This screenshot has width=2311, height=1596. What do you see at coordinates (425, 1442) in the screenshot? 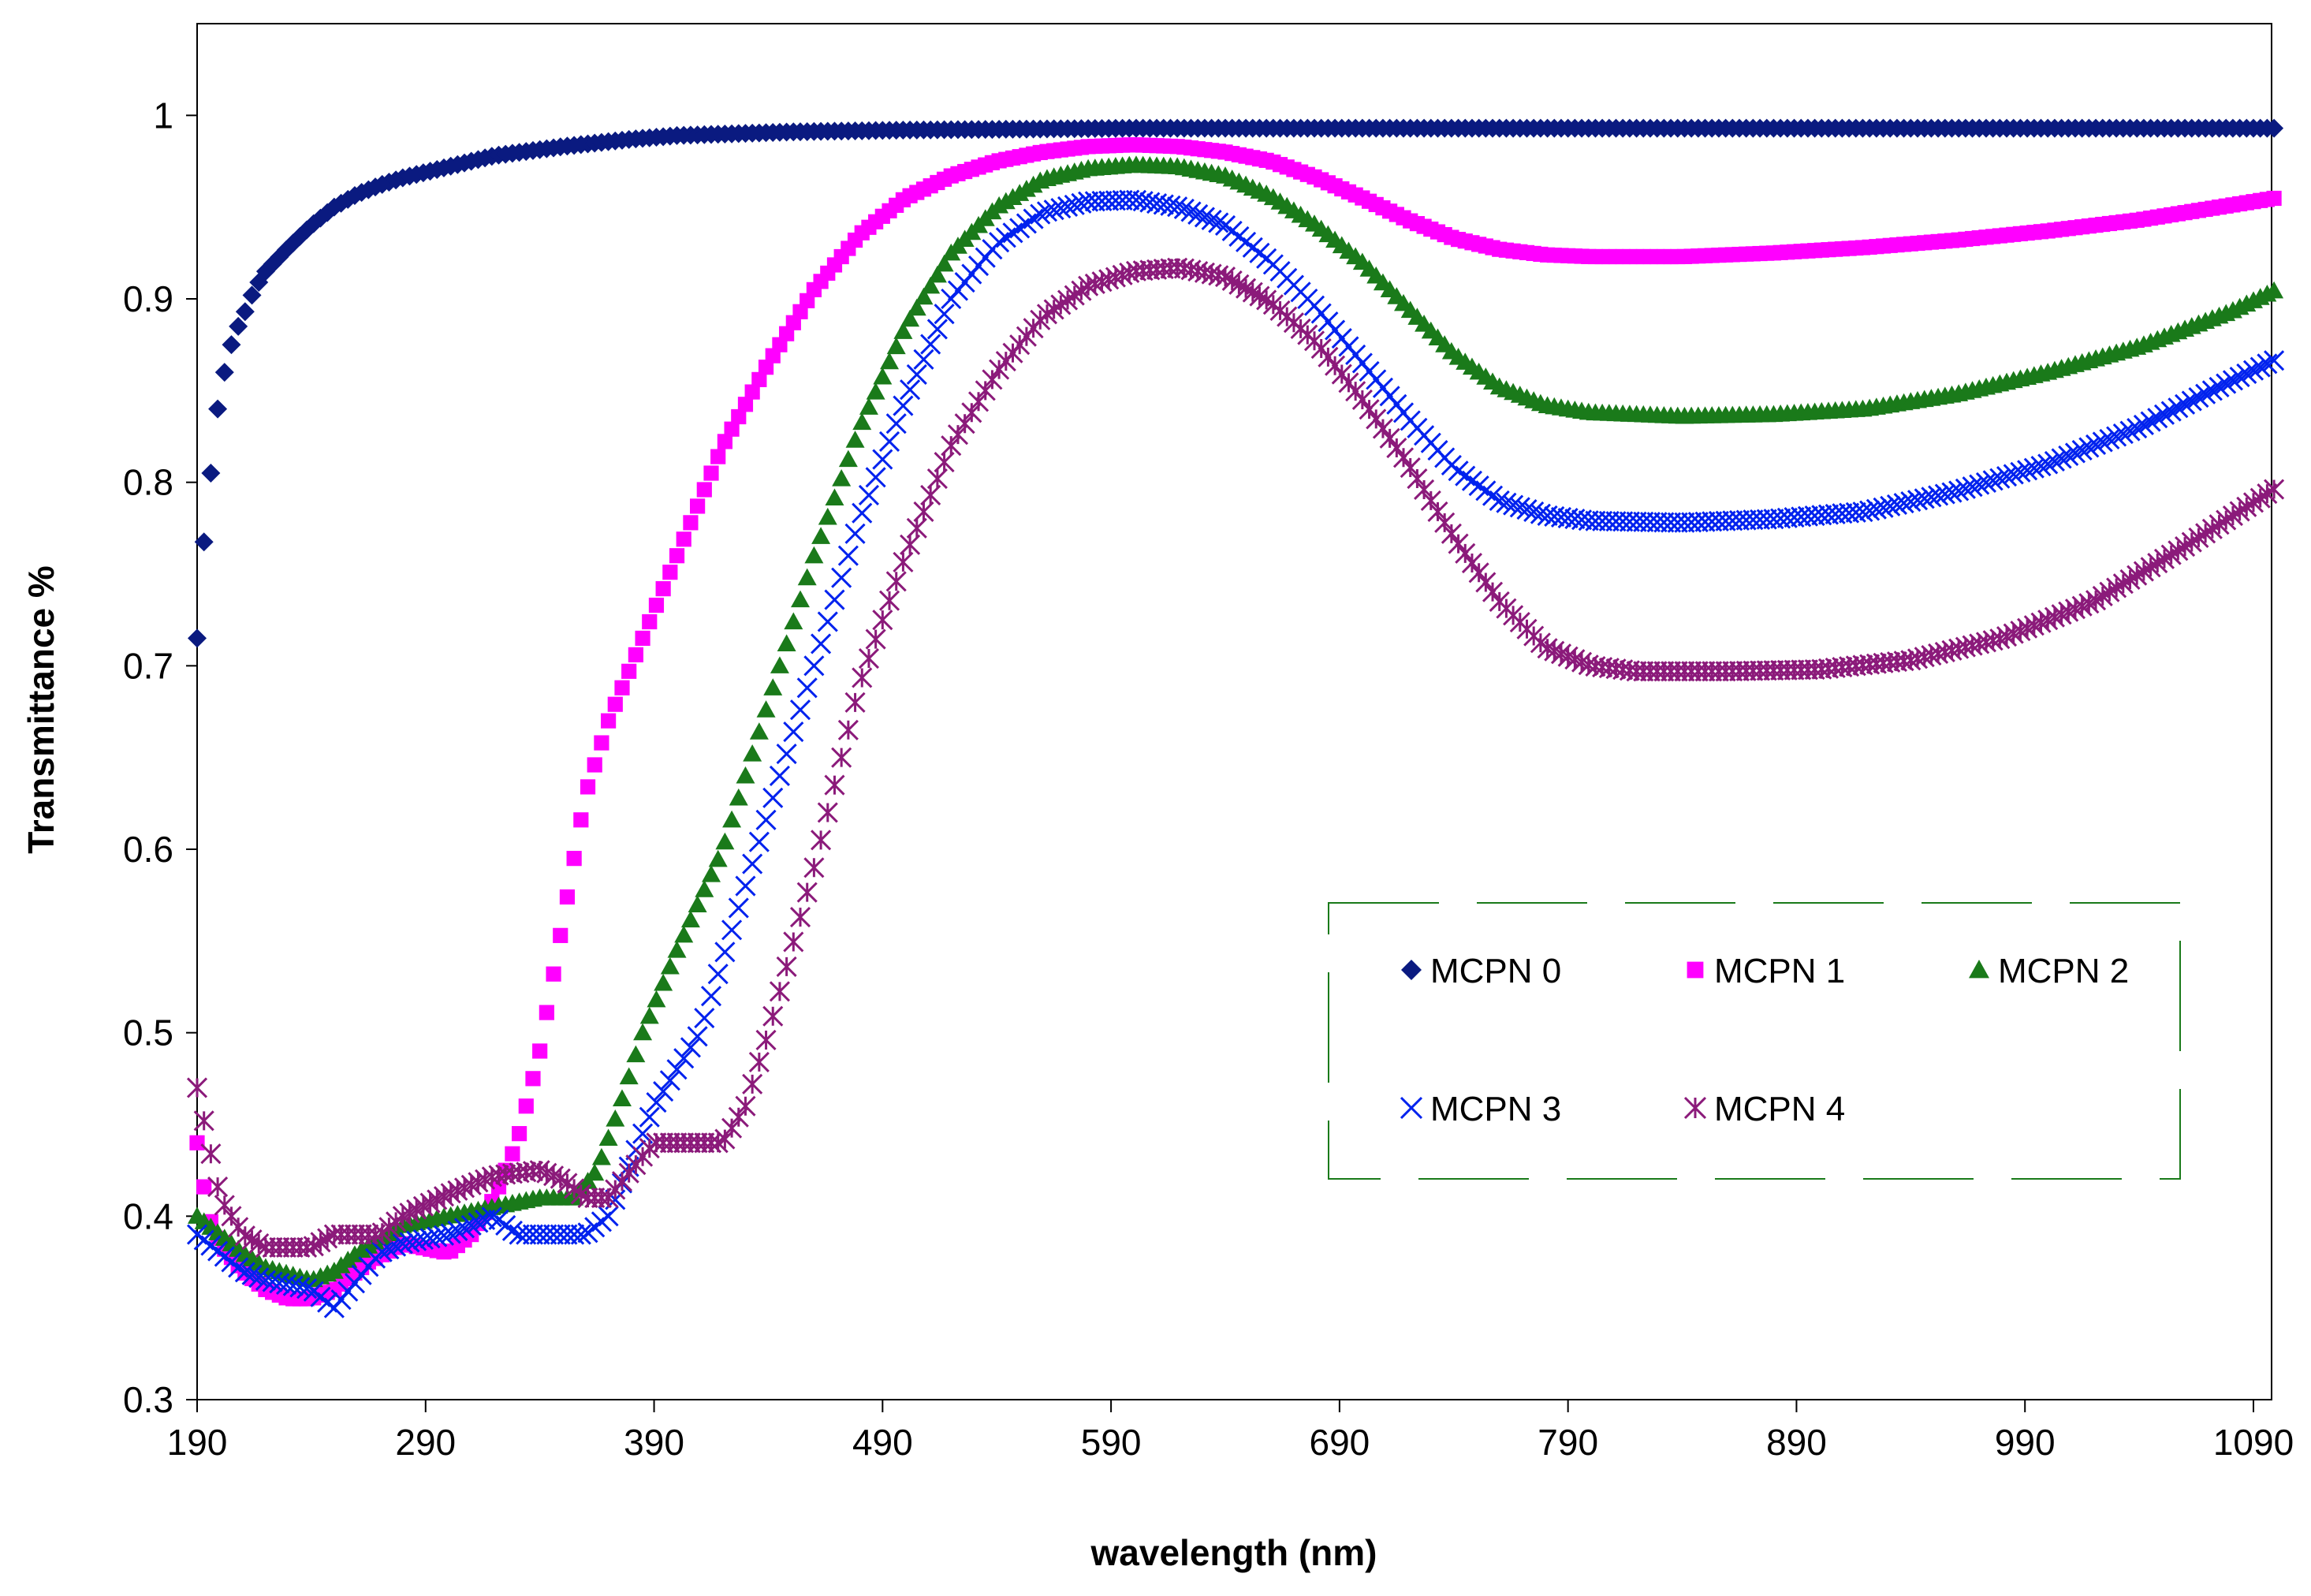
I see `x-tick-label: 290` at bounding box center [425, 1442].